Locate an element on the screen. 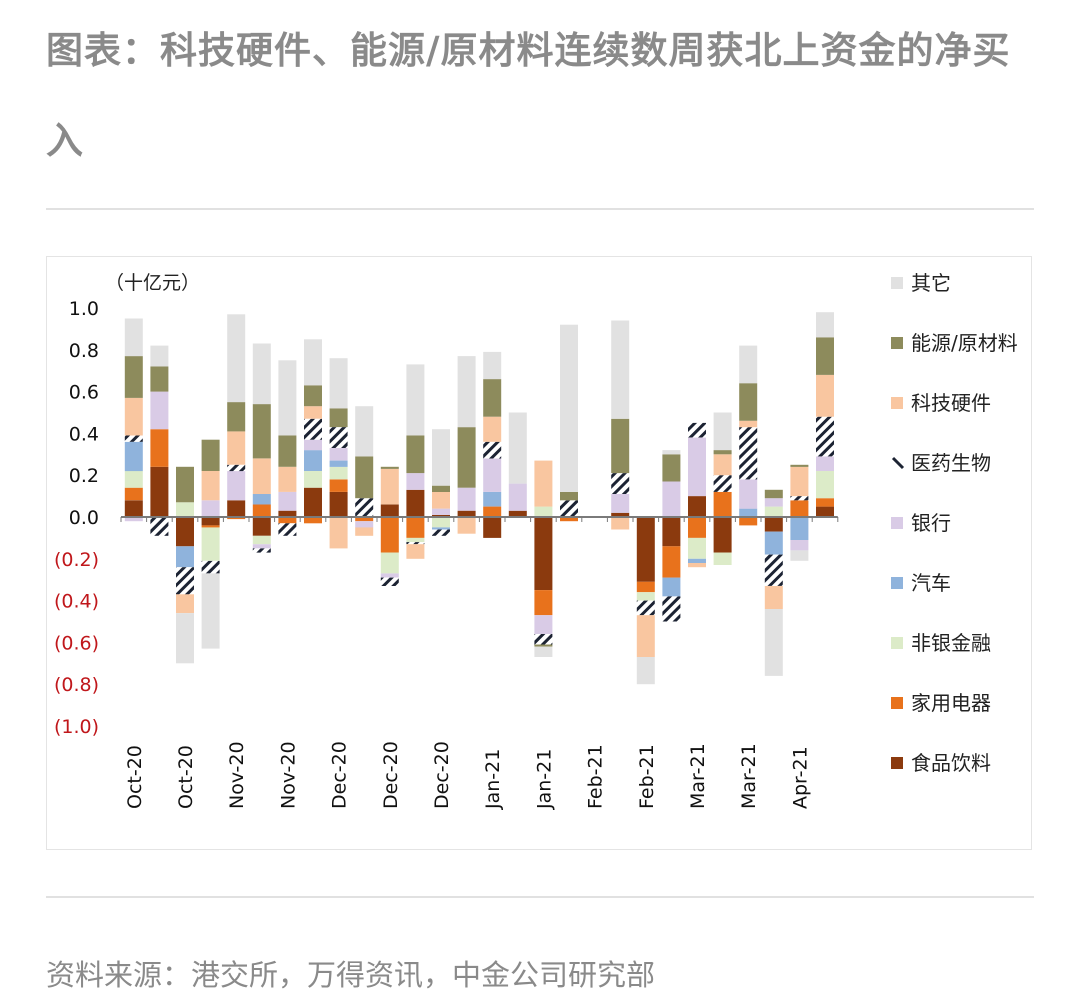 The width and height of the screenshot is (1080, 1006). y-tick-label: 0.0 is located at coordinates (84, 518).